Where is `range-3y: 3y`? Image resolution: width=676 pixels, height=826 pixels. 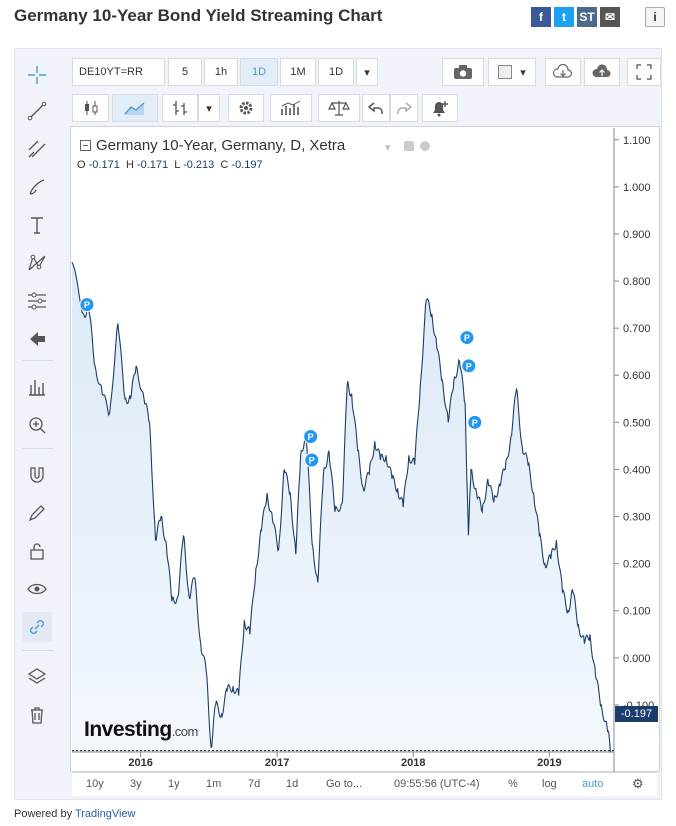 range-3y: 3y is located at coordinates (136, 784).